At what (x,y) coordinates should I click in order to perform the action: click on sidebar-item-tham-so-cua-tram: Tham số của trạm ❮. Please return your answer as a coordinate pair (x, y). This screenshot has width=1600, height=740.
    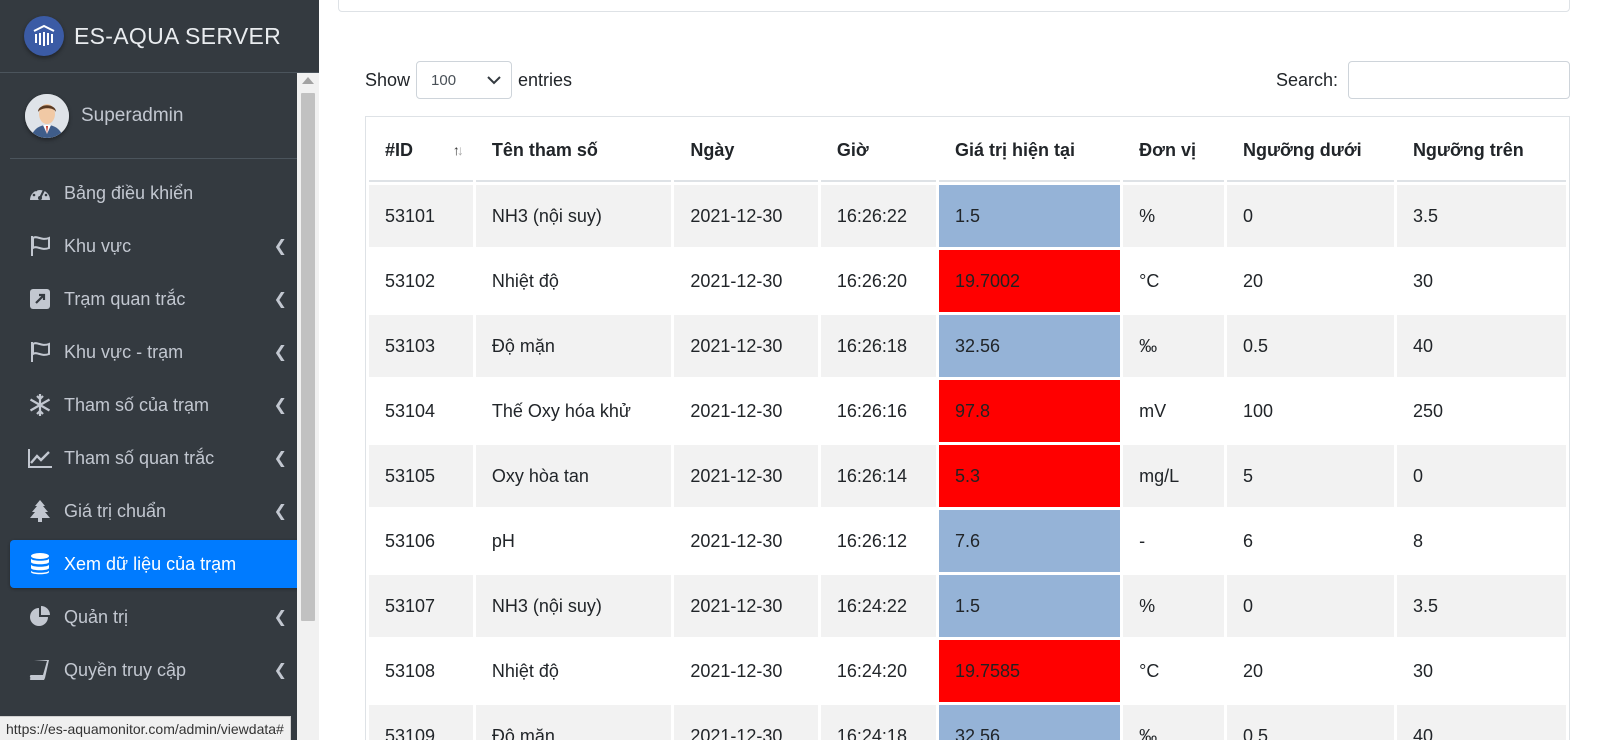
    Looking at the image, I should click on (159, 405).